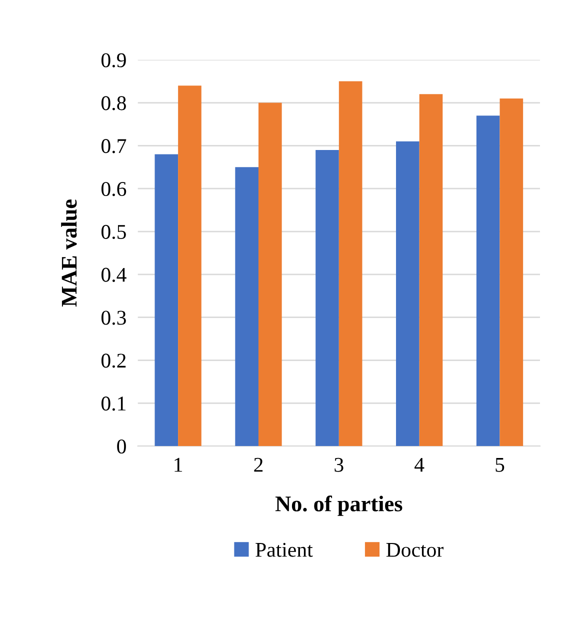  Describe the element at coordinates (113, 317) in the screenshot. I see `y-tick-label: 0.3` at that location.